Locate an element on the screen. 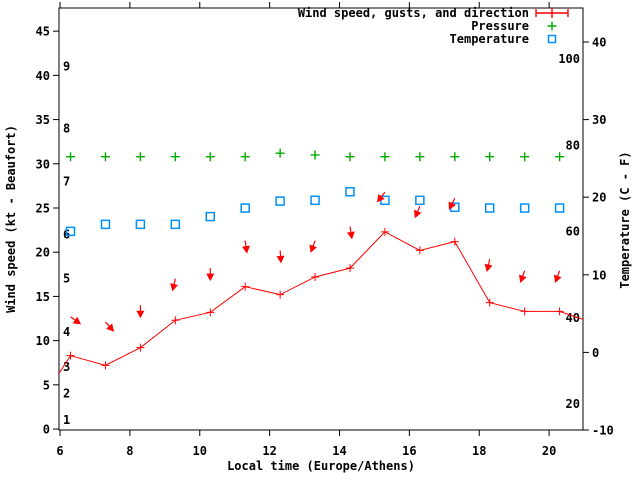  legend-label-temperature: Temperature is located at coordinates (489, 38).